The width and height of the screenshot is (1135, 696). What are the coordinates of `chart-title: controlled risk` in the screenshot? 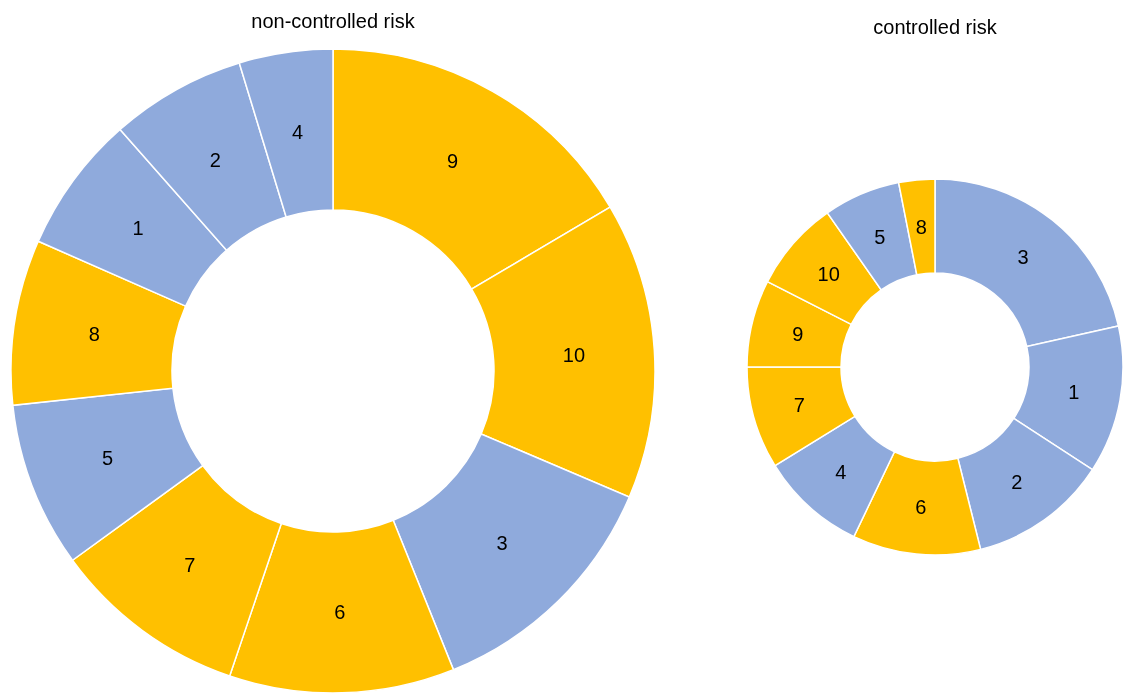 It's located at (935, 27).